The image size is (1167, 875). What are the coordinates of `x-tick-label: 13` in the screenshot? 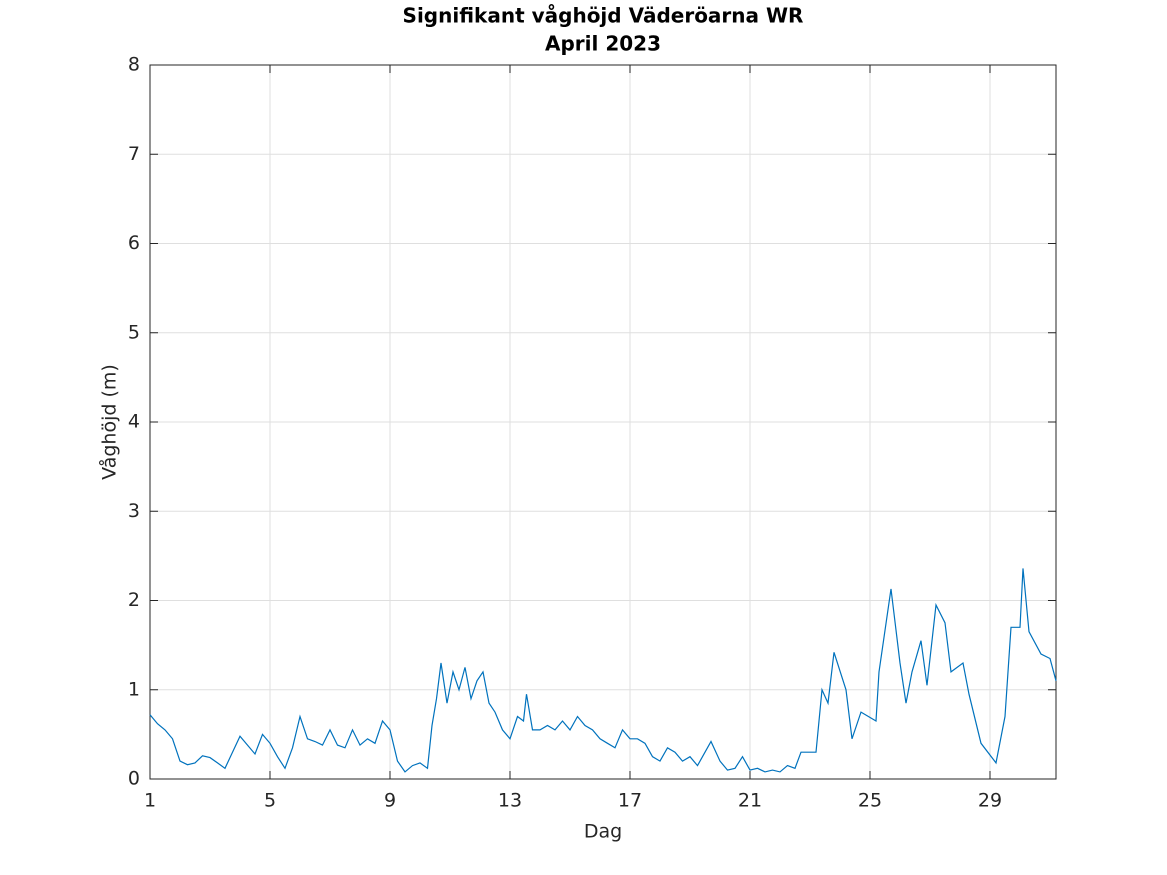 It's located at (510, 801).